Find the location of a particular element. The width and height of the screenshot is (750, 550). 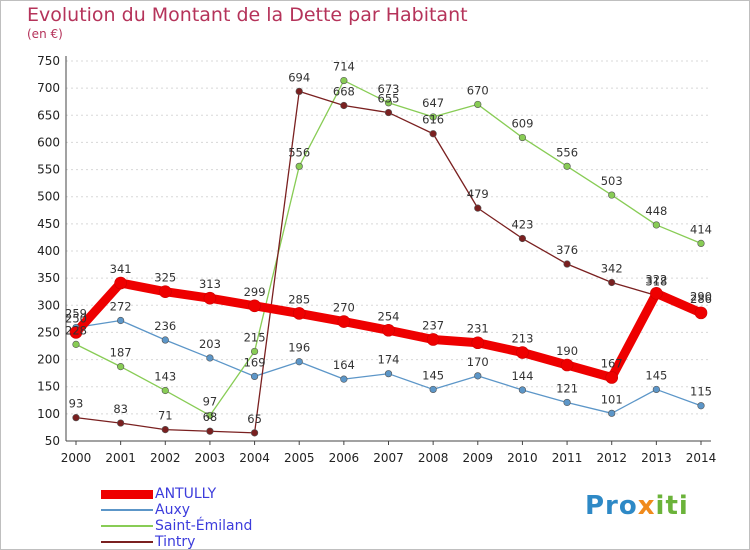

y-tick-label-500: 500 is located at coordinates (48, 197).